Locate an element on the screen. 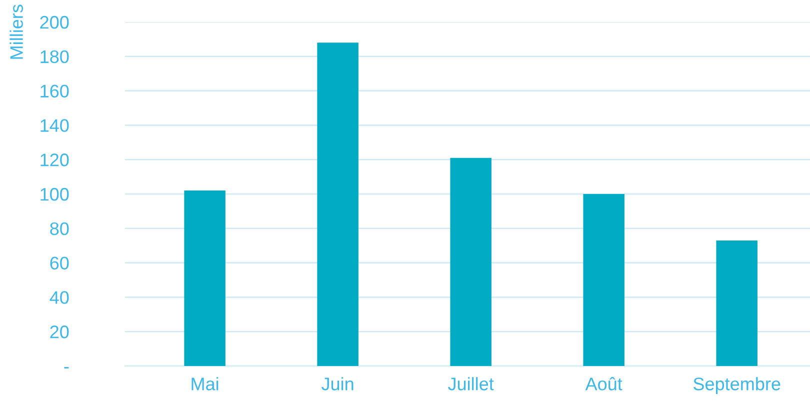 The width and height of the screenshot is (810, 403). y-tick-label: 100 is located at coordinates (54, 194).